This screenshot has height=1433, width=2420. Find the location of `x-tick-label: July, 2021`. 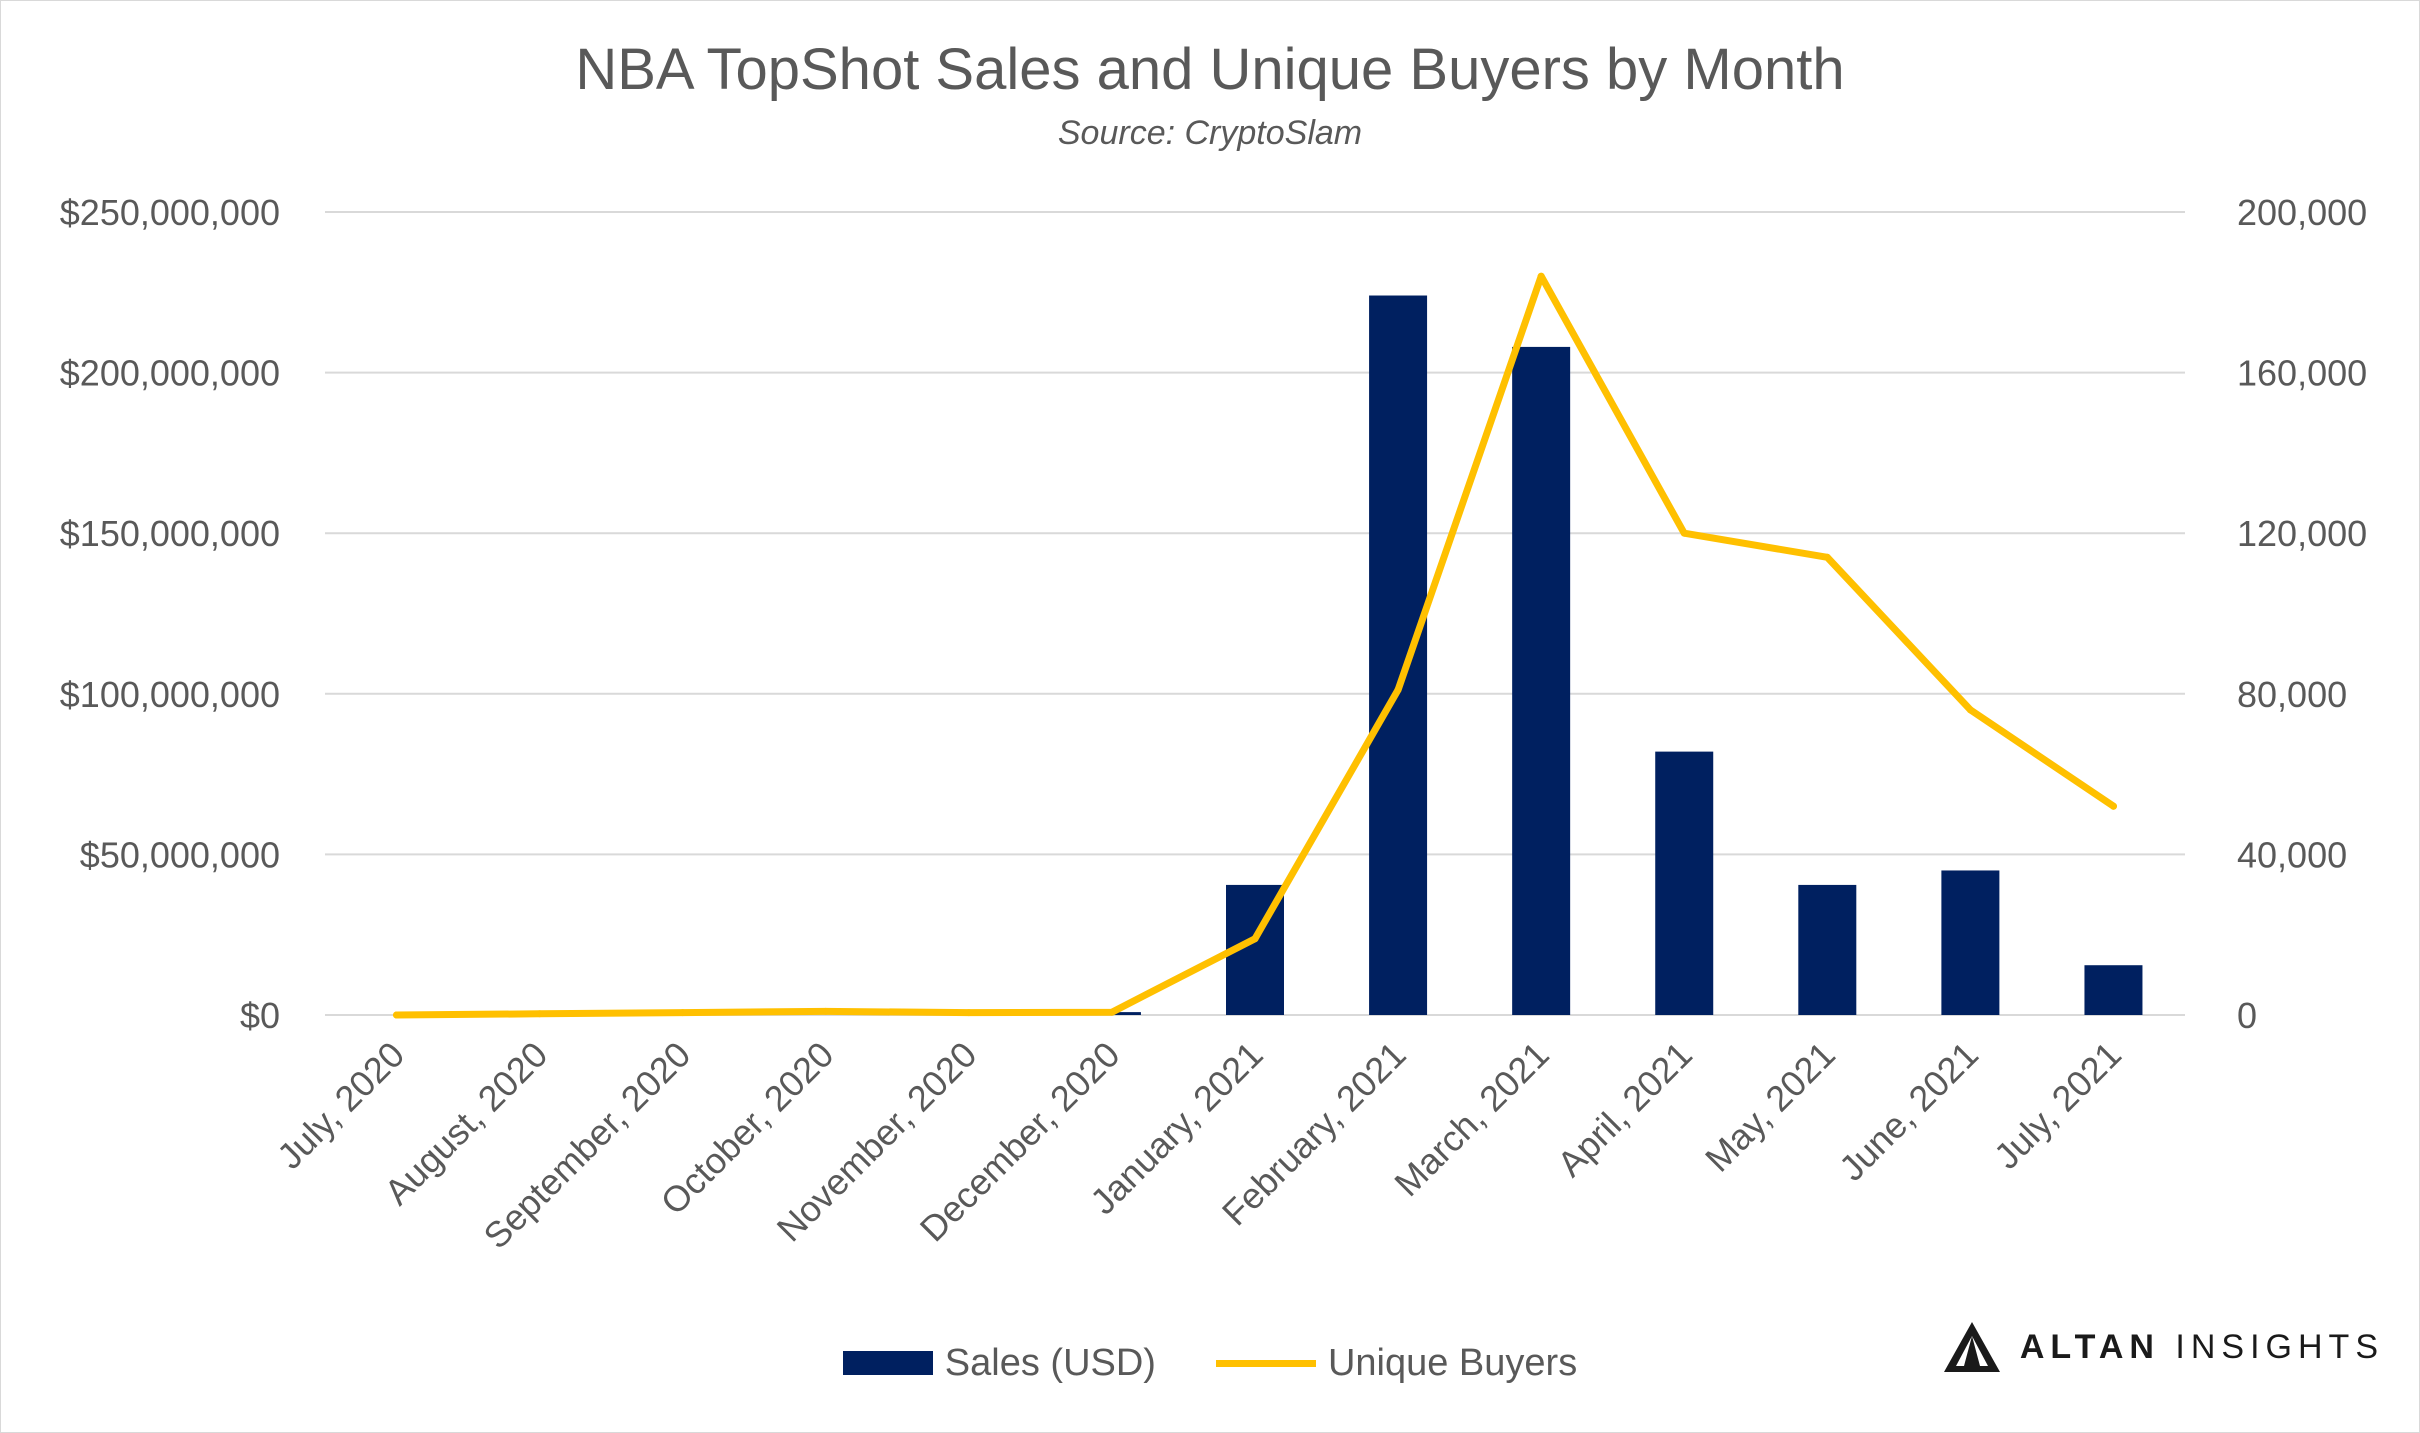

x-tick-label: July, 2021 is located at coordinates (2057, 1105).